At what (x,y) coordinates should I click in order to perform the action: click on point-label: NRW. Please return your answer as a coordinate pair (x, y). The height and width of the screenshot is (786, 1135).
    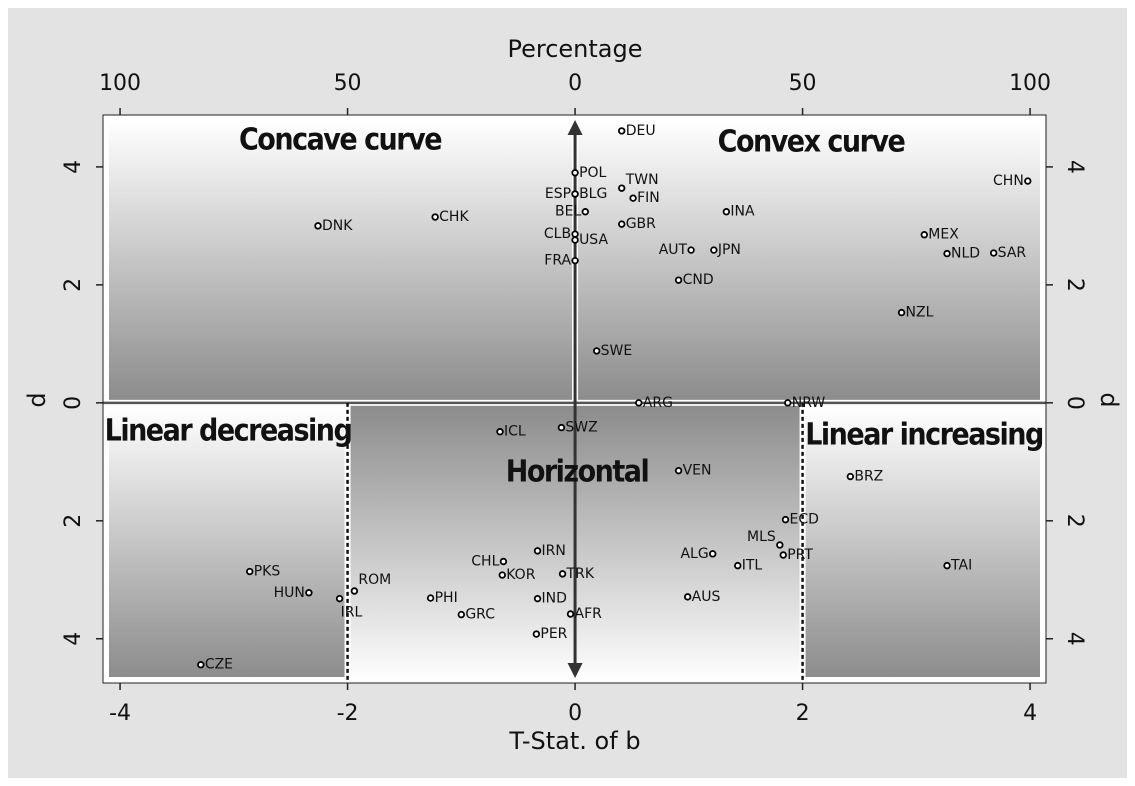
    Looking at the image, I should click on (809, 403).